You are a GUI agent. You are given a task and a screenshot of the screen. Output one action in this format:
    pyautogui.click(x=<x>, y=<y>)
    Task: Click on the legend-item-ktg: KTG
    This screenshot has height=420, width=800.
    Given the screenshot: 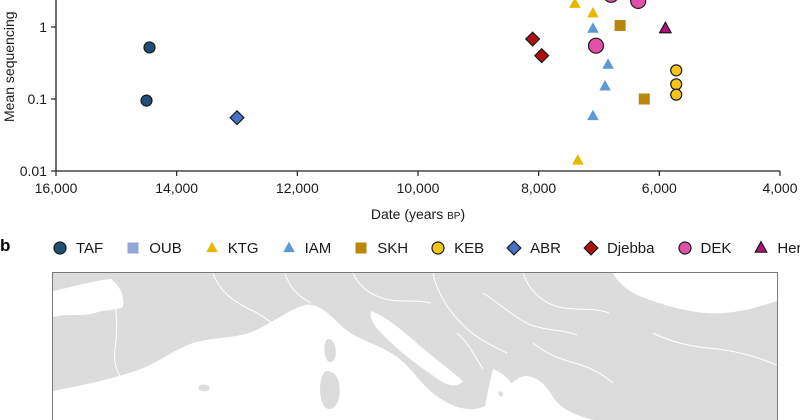 What is the action you would take?
    pyautogui.click(x=231, y=248)
    